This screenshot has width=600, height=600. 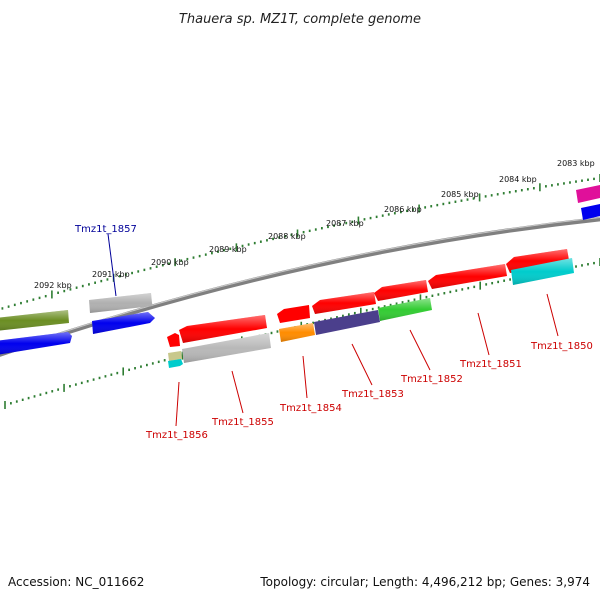 What do you see at coordinates (561, 346) in the screenshot?
I see `gene-label-tmz1t-1850: Tmz1t_1850` at bounding box center [561, 346].